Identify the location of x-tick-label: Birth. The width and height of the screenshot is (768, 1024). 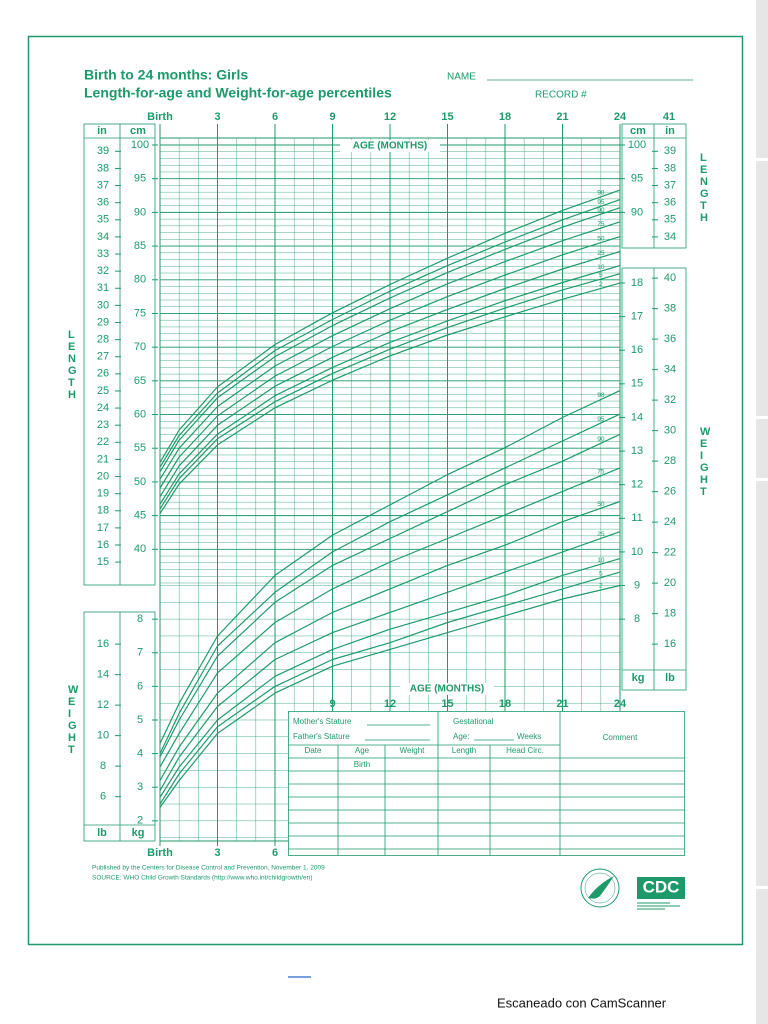
(160, 853).